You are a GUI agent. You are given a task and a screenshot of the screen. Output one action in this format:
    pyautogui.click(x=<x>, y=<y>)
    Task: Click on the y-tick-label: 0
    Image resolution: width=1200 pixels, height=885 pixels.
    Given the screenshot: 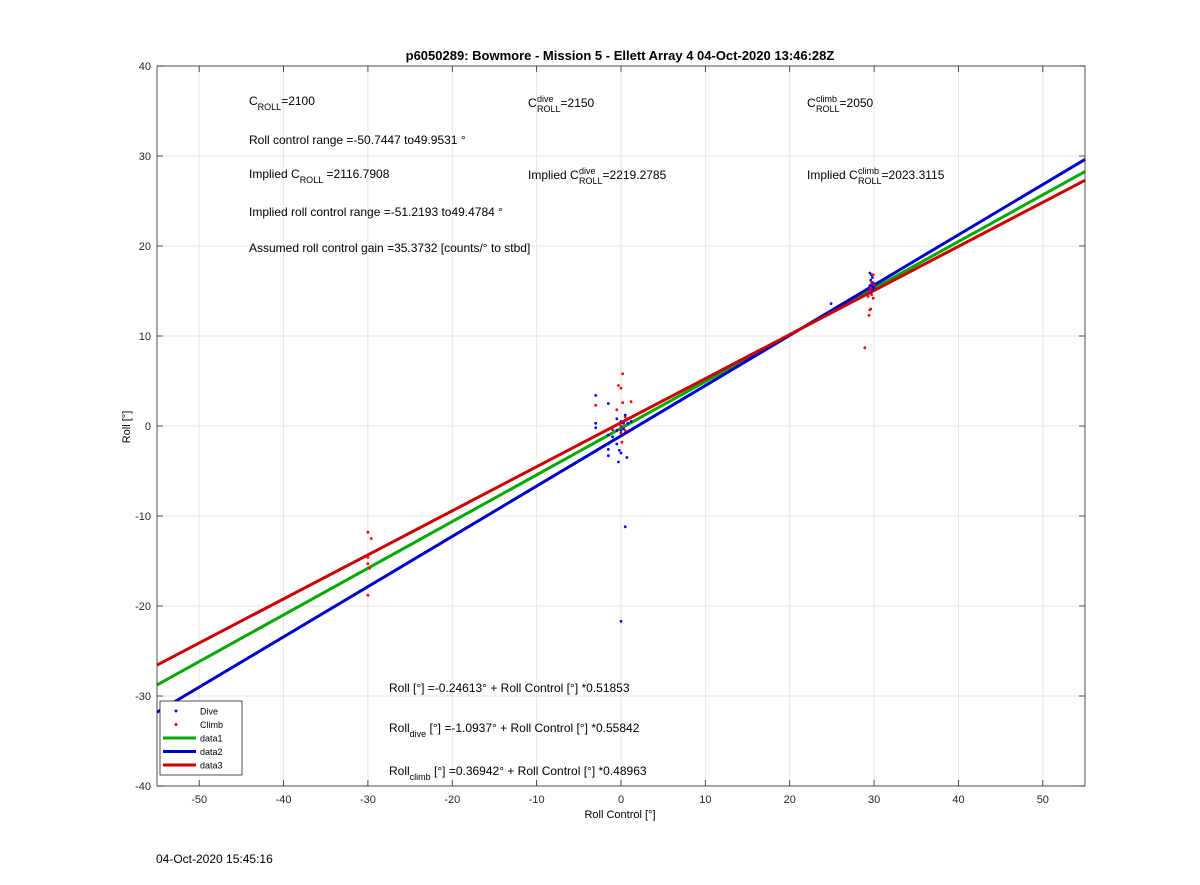 What is the action you would take?
    pyautogui.click(x=148, y=427)
    